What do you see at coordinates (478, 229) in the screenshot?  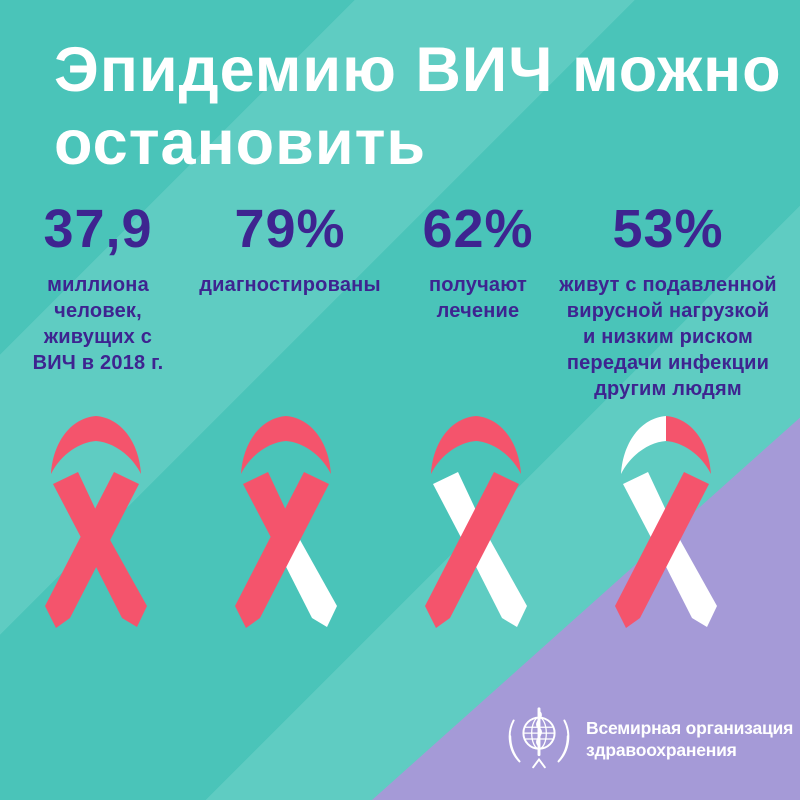 I see `stat-value: 62%` at bounding box center [478, 229].